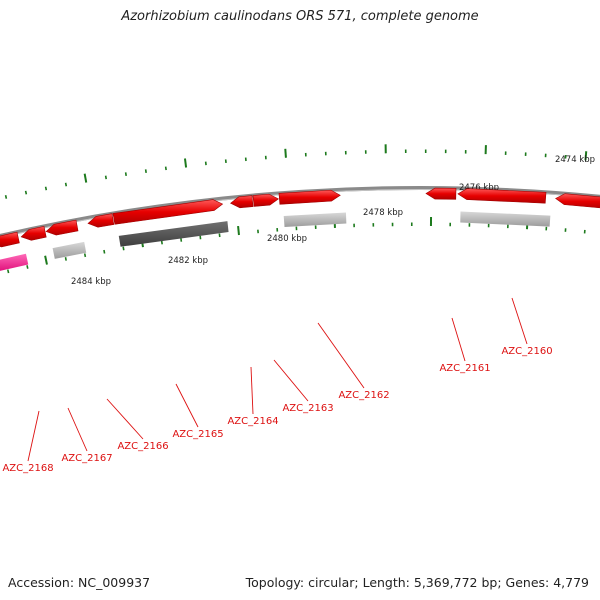 The height and width of the screenshot is (600, 600). What do you see at coordinates (363, 395) in the screenshot?
I see `gene-AZC_2162-label: AZC_2162` at bounding box center [363, 395].